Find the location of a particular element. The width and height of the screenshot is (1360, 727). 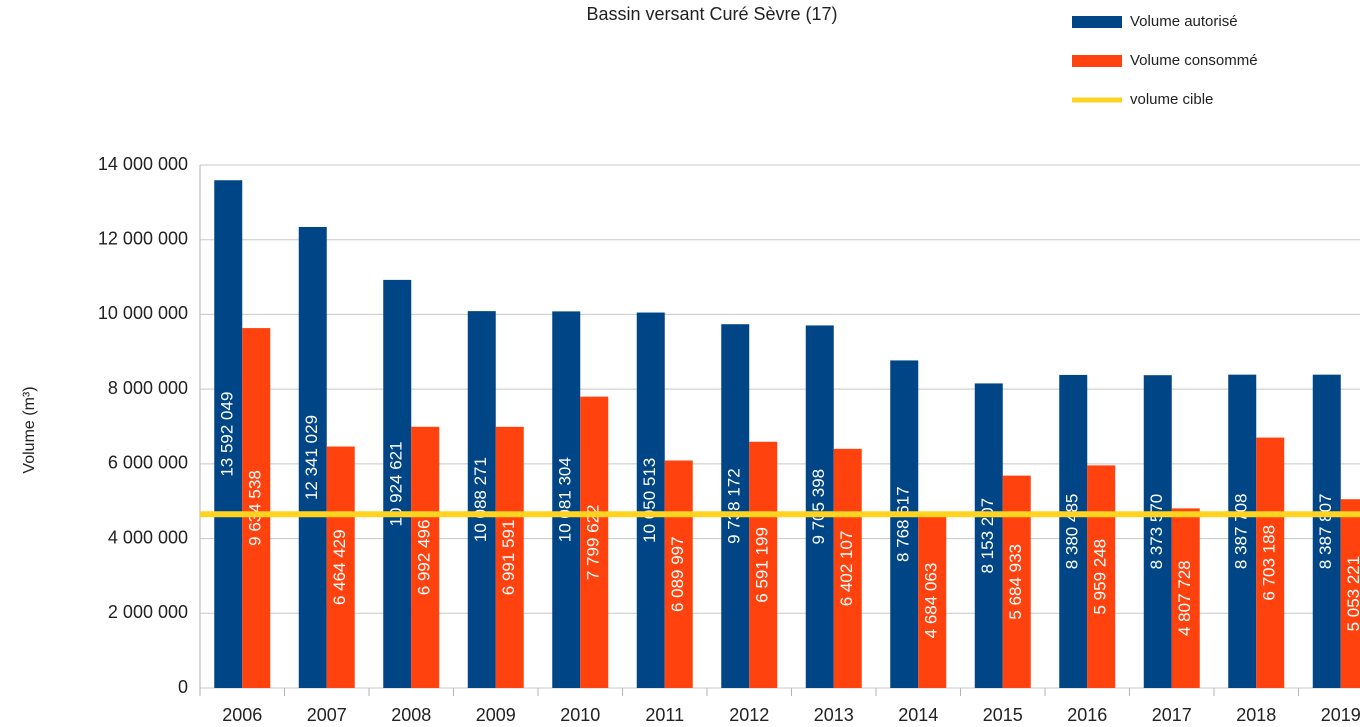

x-tick-label: 2017 is located at coordinates (1172, 715).